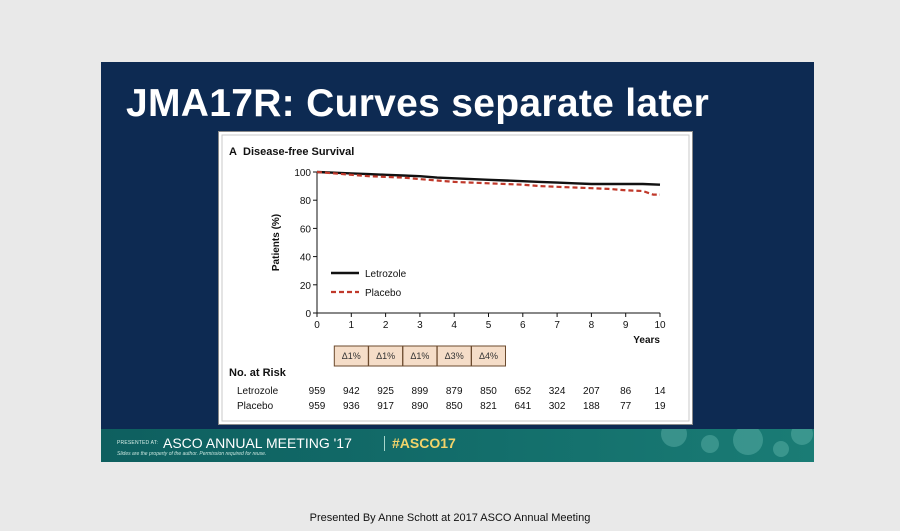 The height and width of the screenshot is (531, 900). I want to click on risk-row-label: Placebo, so click(255, 406).